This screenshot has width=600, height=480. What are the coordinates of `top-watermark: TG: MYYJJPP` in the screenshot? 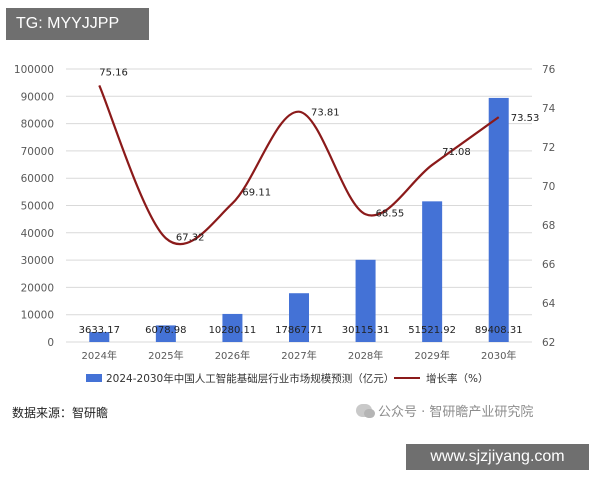 It's located at (77, 24).